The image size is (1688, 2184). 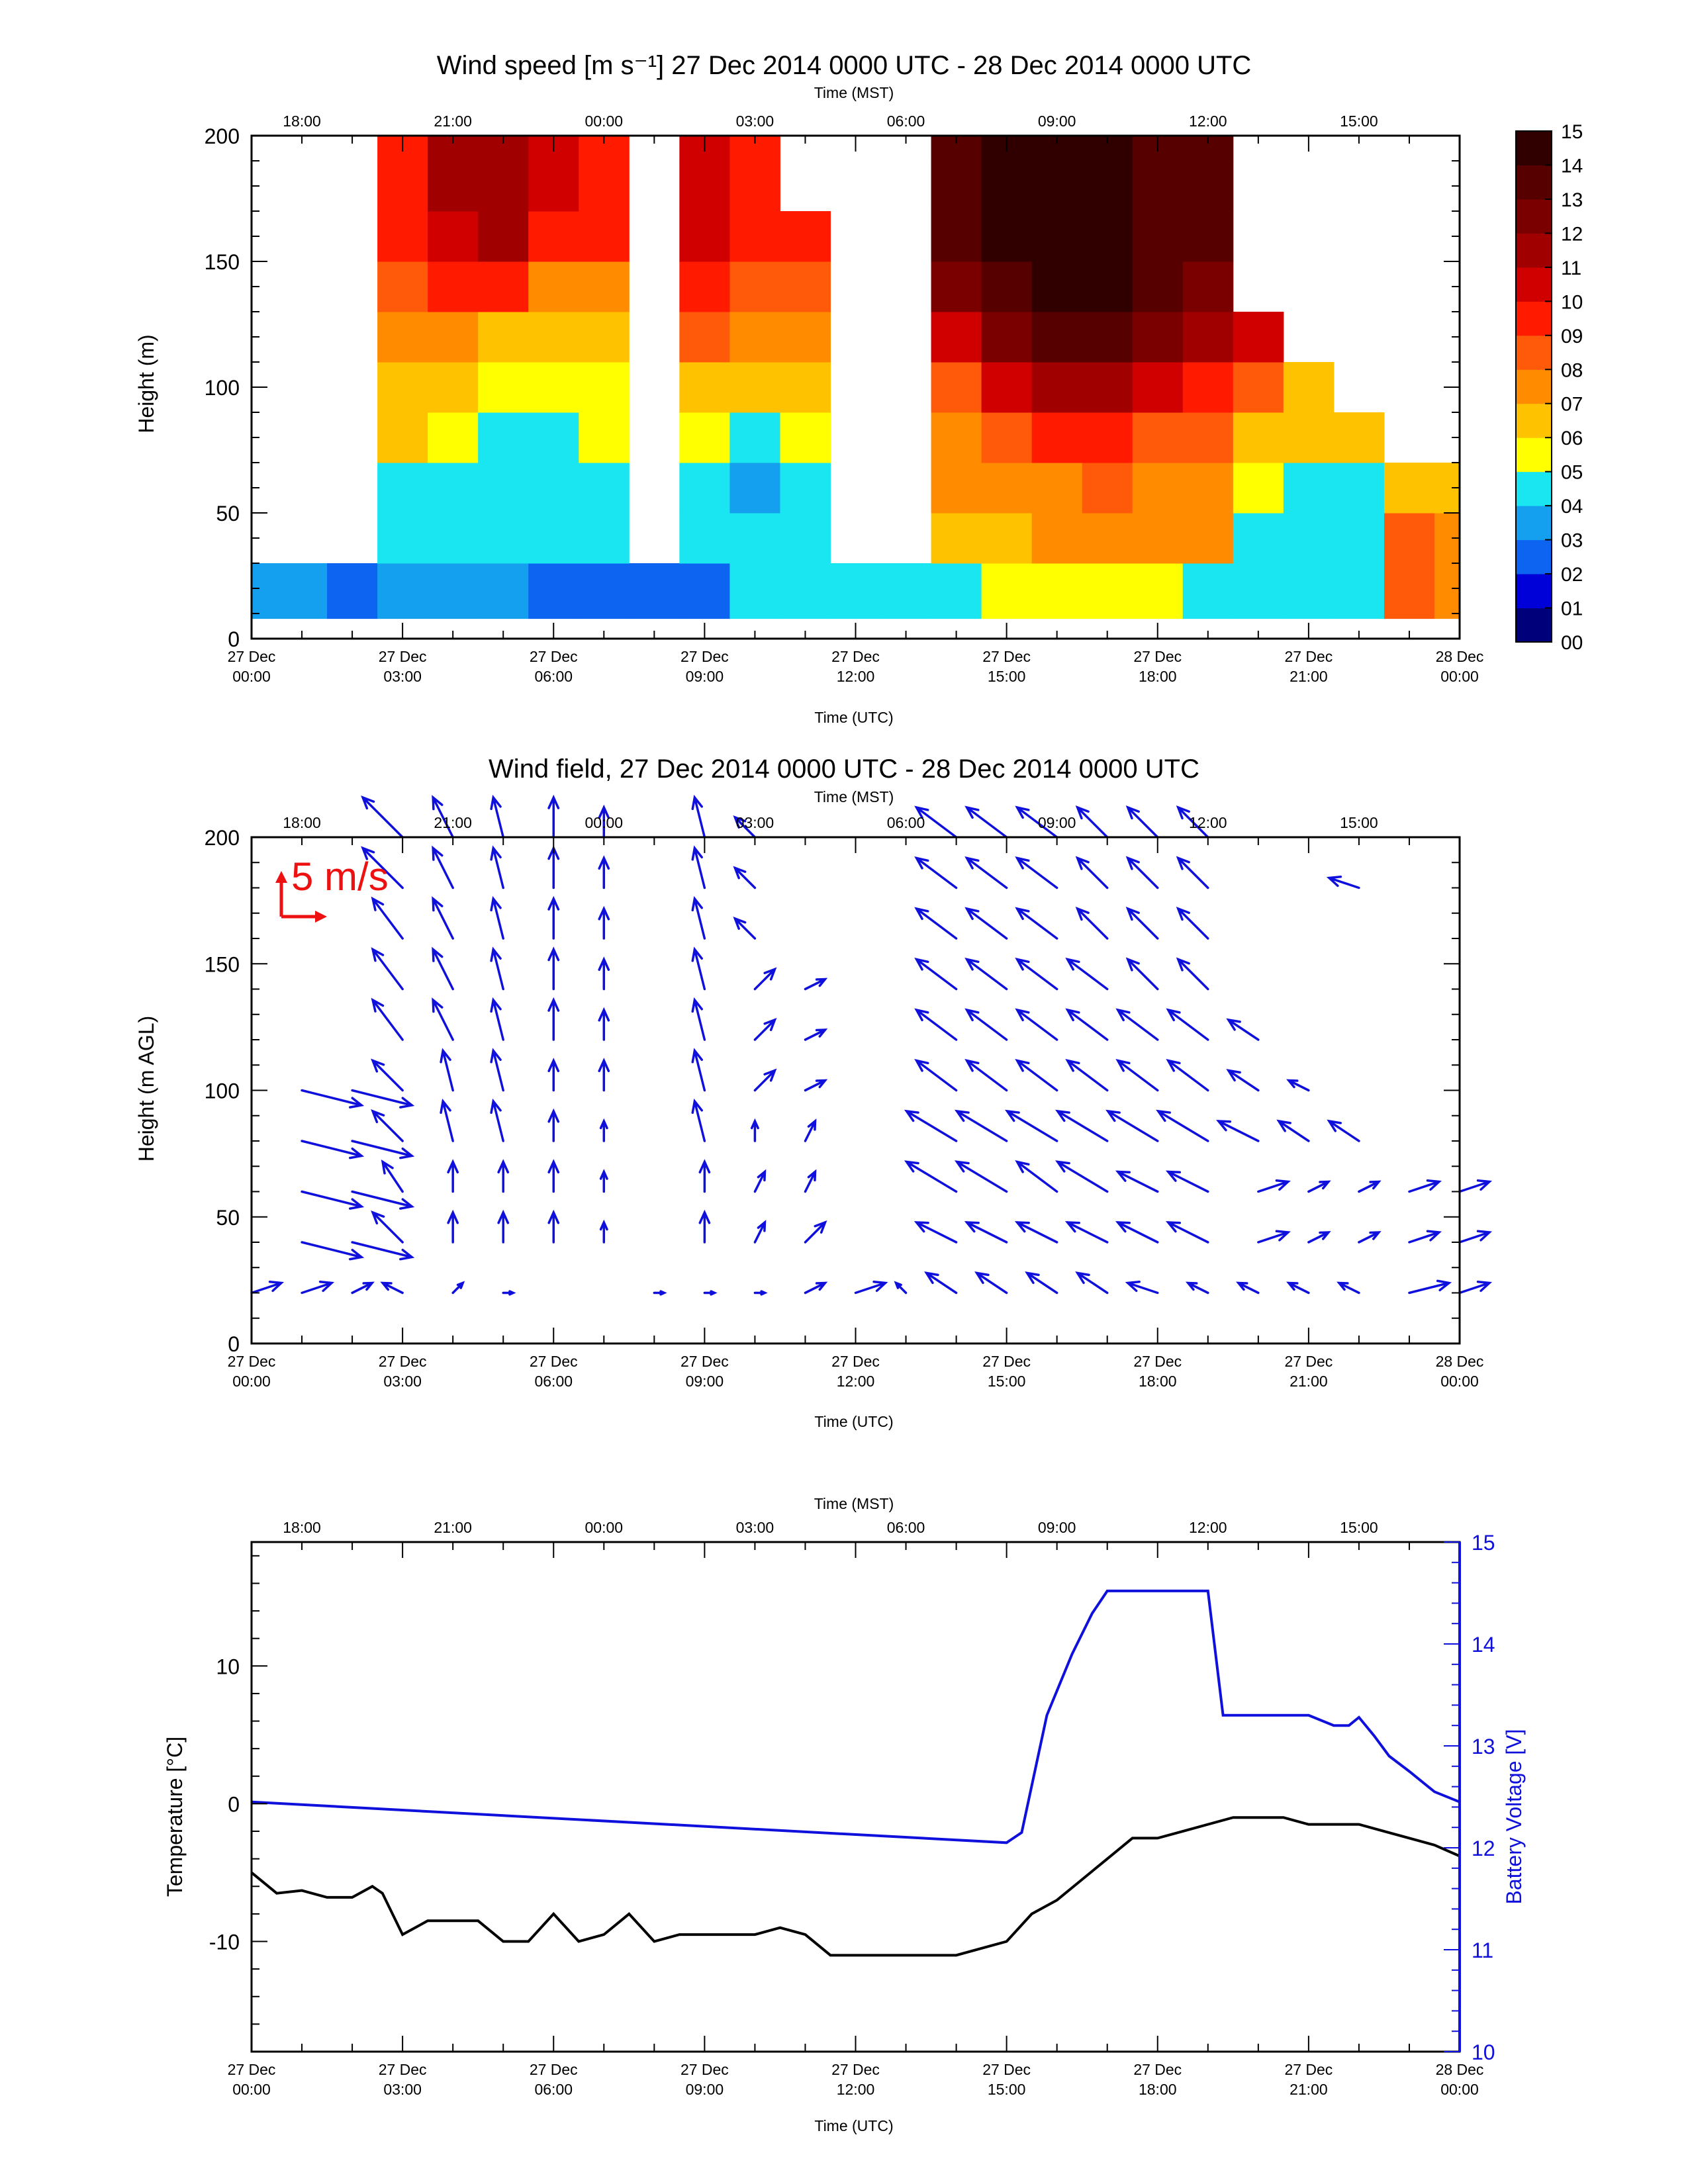 I want to click on top-tick-label: 03:00, so click(x=755, y=822).